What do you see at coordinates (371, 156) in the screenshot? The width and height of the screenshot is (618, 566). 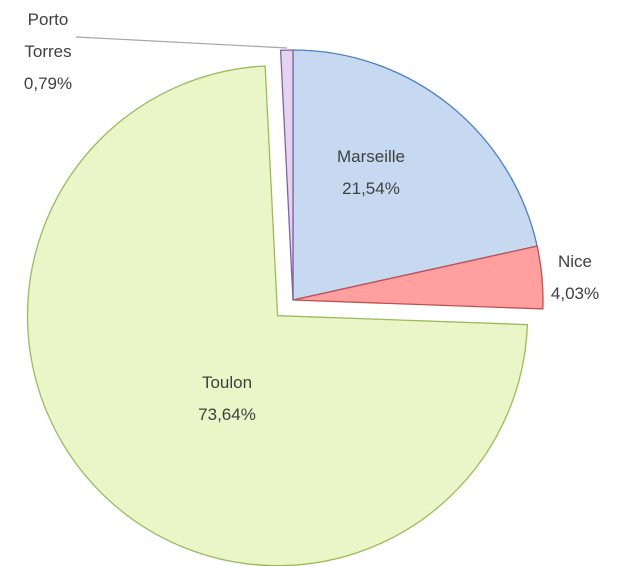 I see `category-label: Marseille` at bounding box center [371, 156].